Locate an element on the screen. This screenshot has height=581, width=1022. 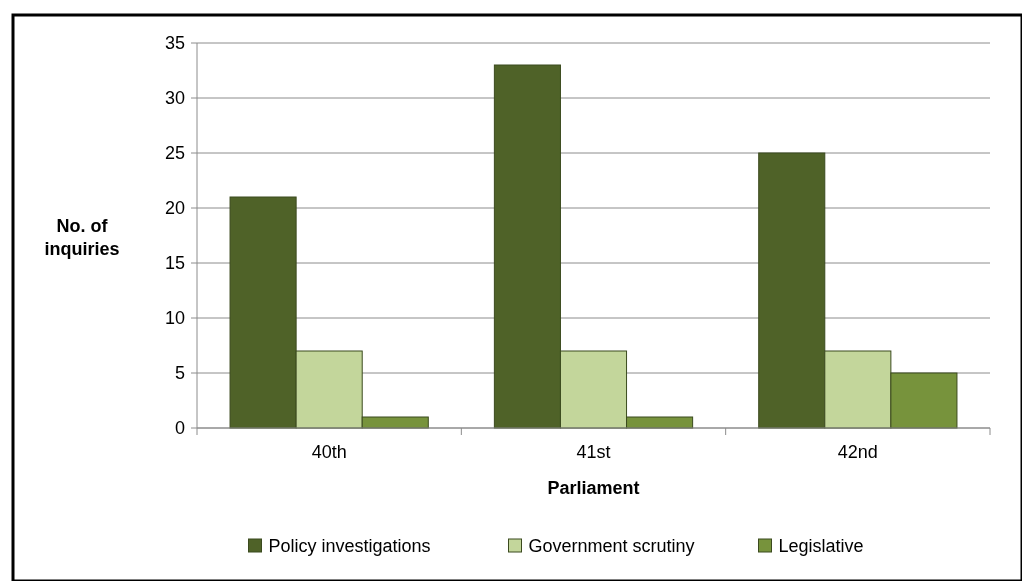
x-tick-label: 41st is located at coordinates (593, 452).